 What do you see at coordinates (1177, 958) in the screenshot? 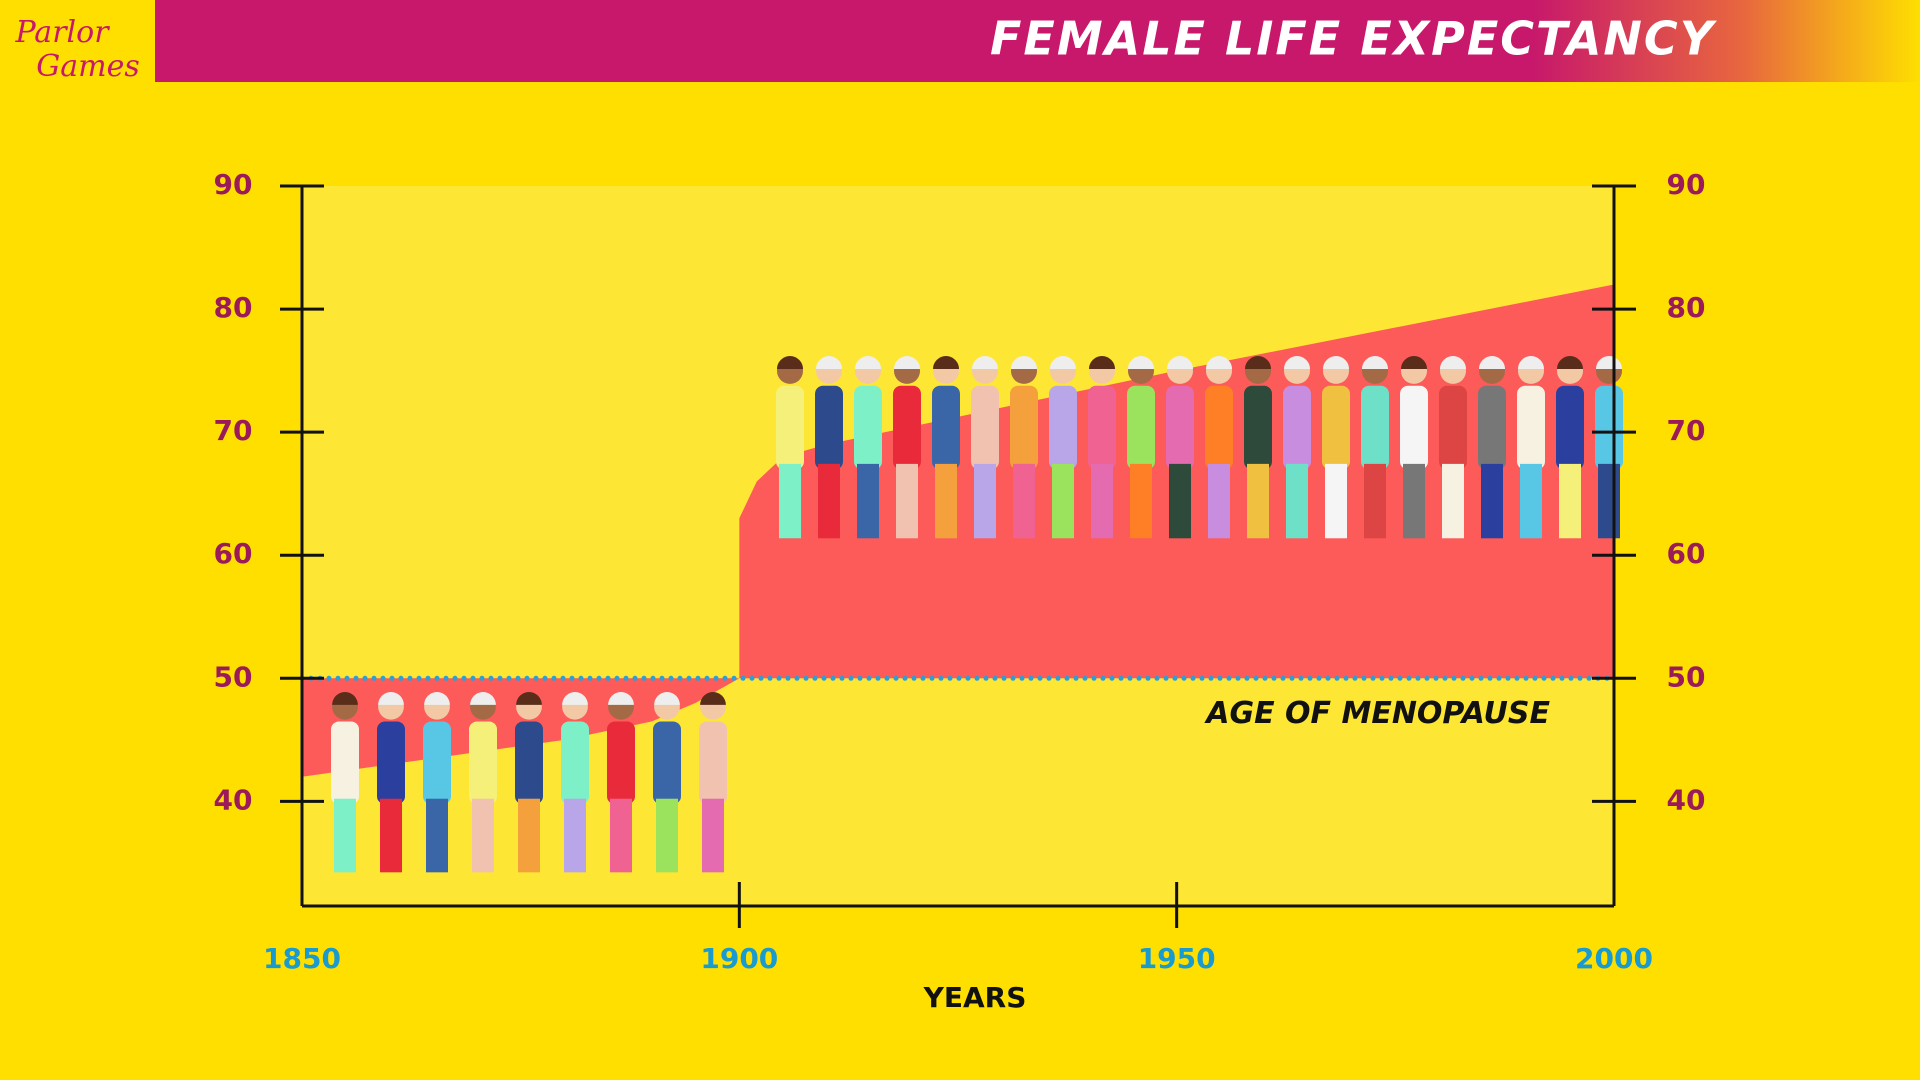
I see `x-tick-label: 1950` at bounding box center [1177, 958].